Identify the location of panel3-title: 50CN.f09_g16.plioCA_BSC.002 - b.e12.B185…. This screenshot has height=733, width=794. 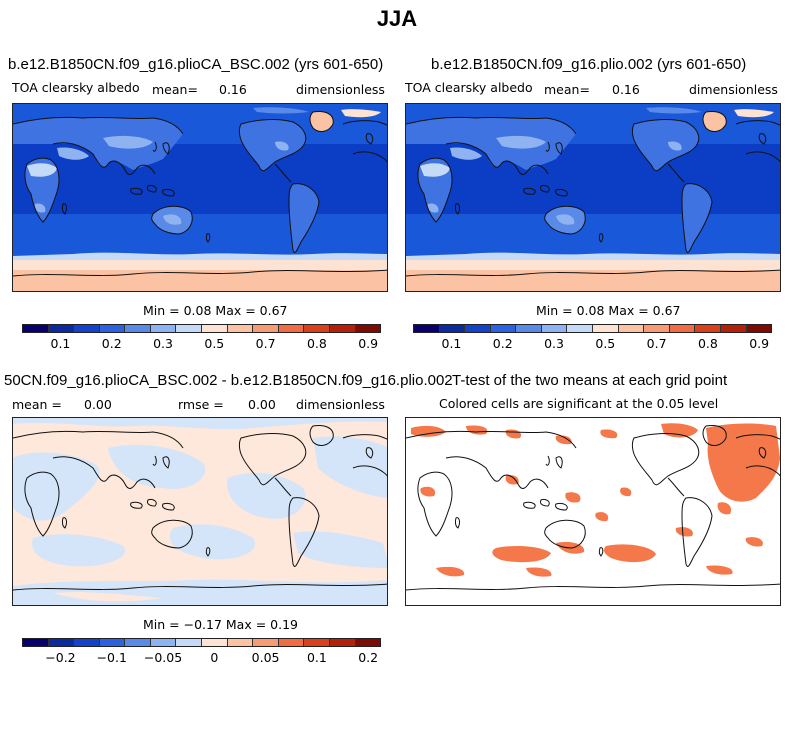
(228, 380).